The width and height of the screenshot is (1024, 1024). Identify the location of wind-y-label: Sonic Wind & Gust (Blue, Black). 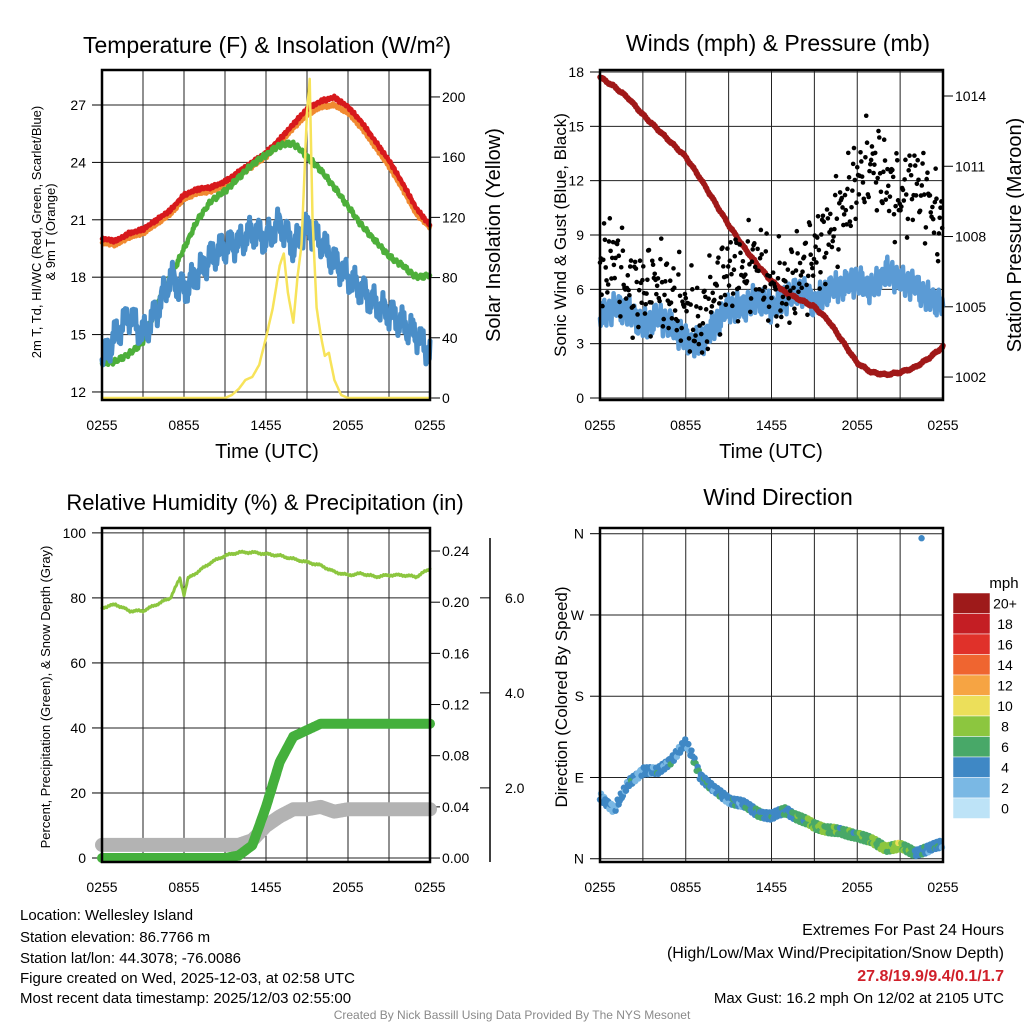
(560, 235).